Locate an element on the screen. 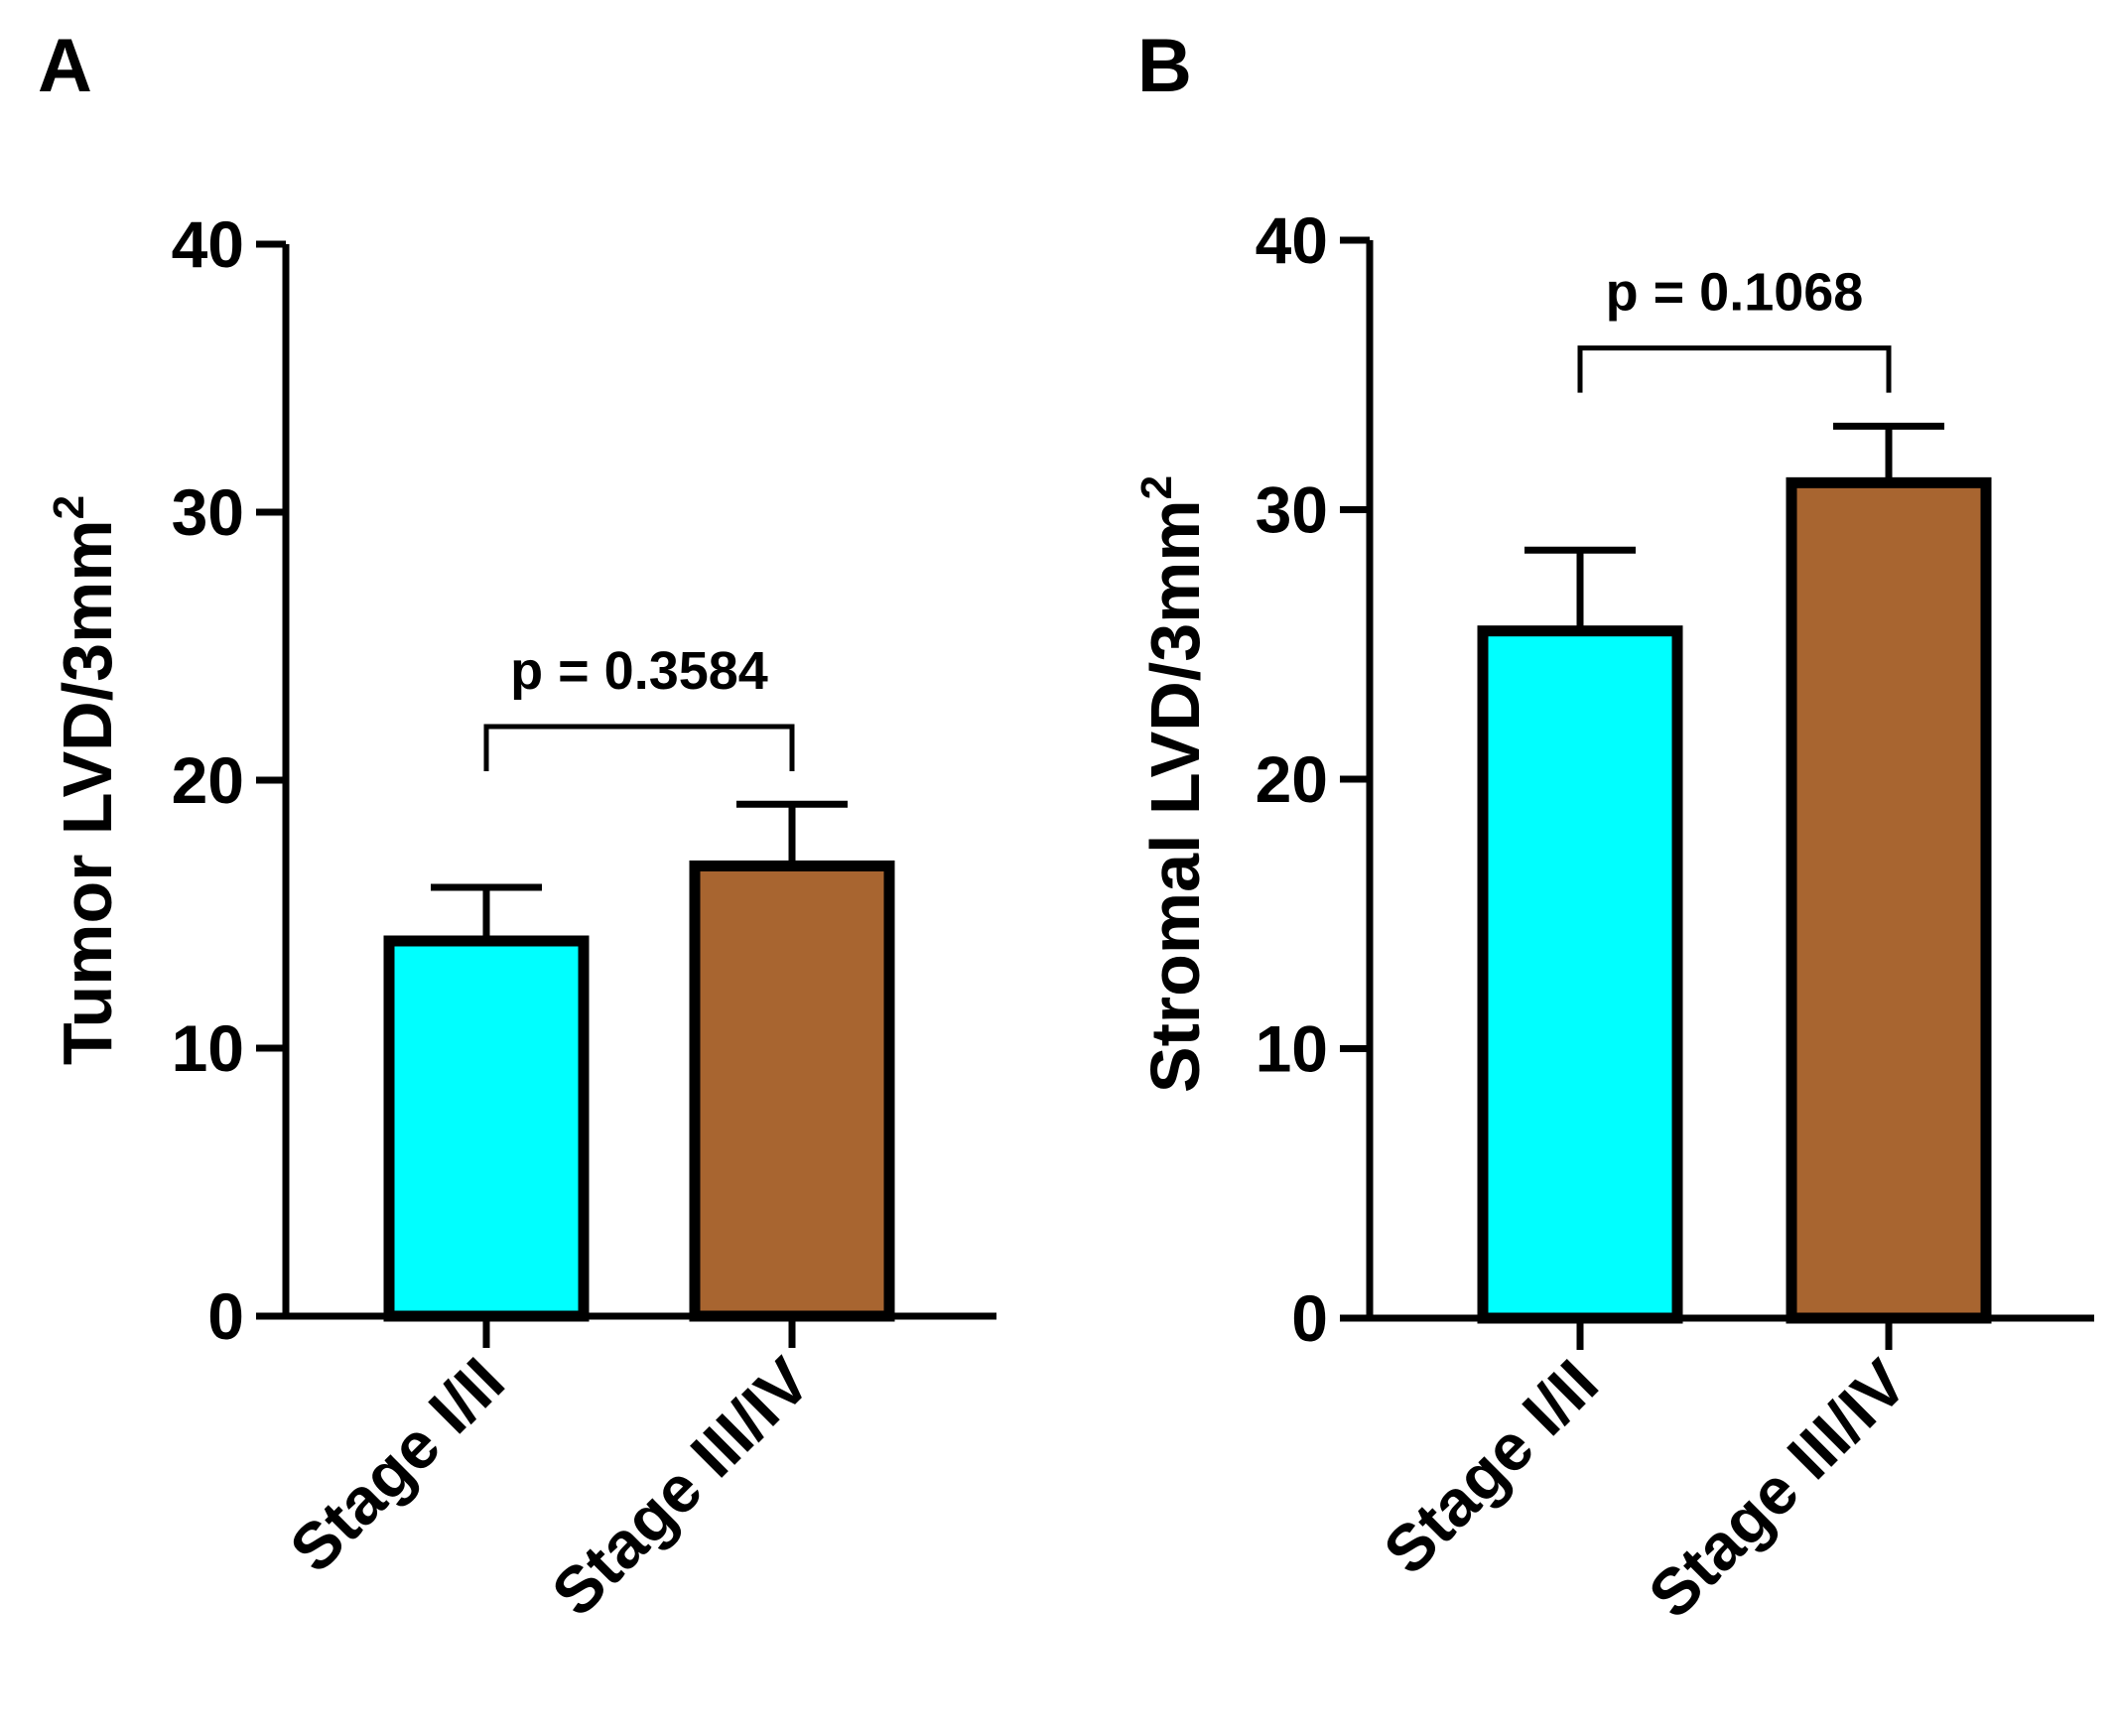 This screenshot has height=1736, width=2120. panel-a-category-label-2: Stage III/IV is located at coordinates (681, 1487).